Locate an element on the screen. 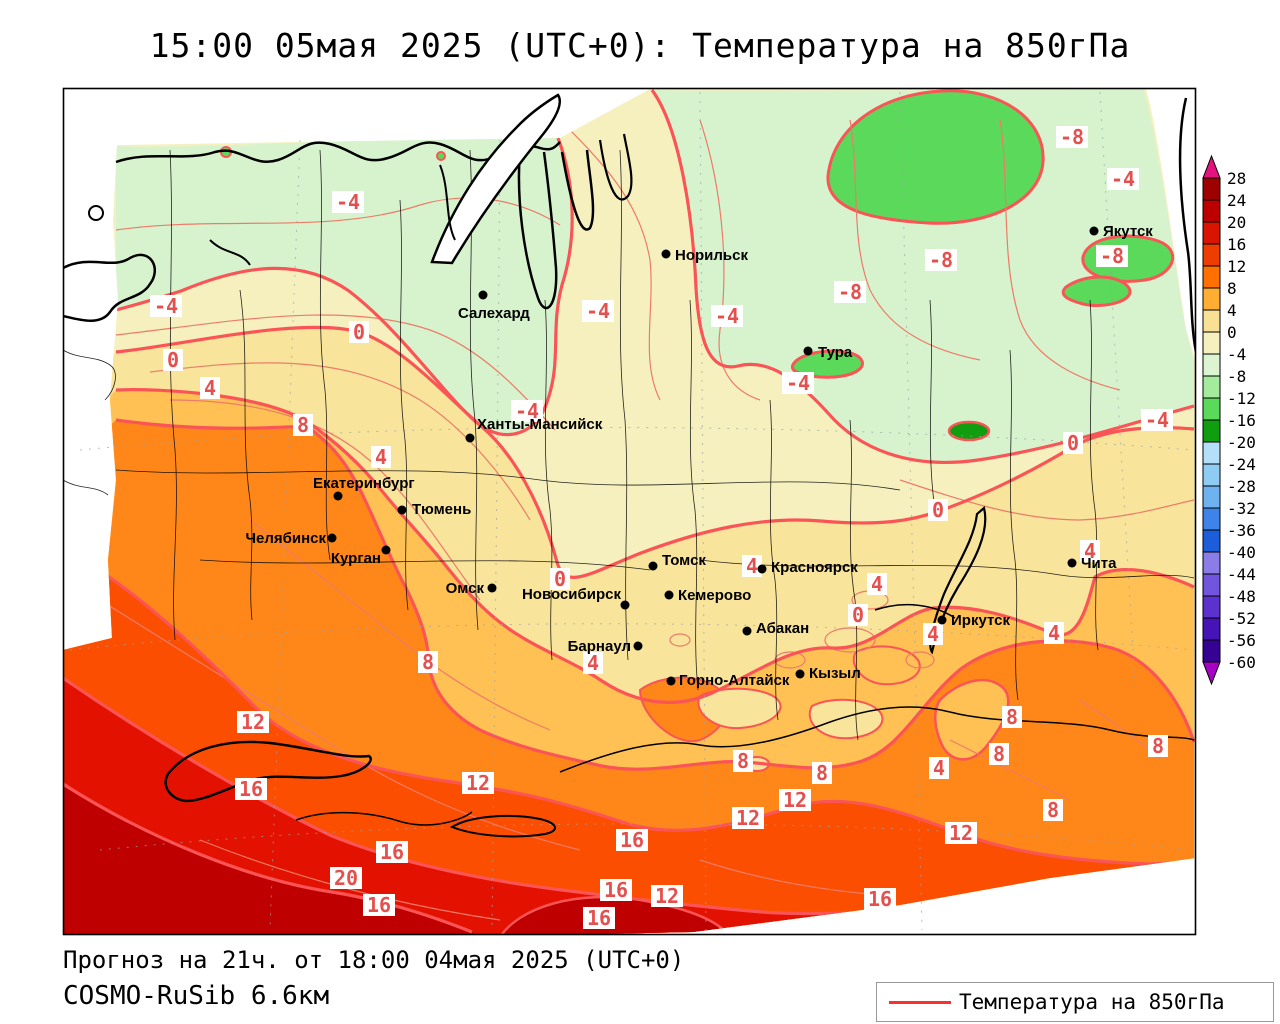 This screenshot has height=1024, width=1280. colorbar-tick-label: -40 is located at coordinates (1241, 552).